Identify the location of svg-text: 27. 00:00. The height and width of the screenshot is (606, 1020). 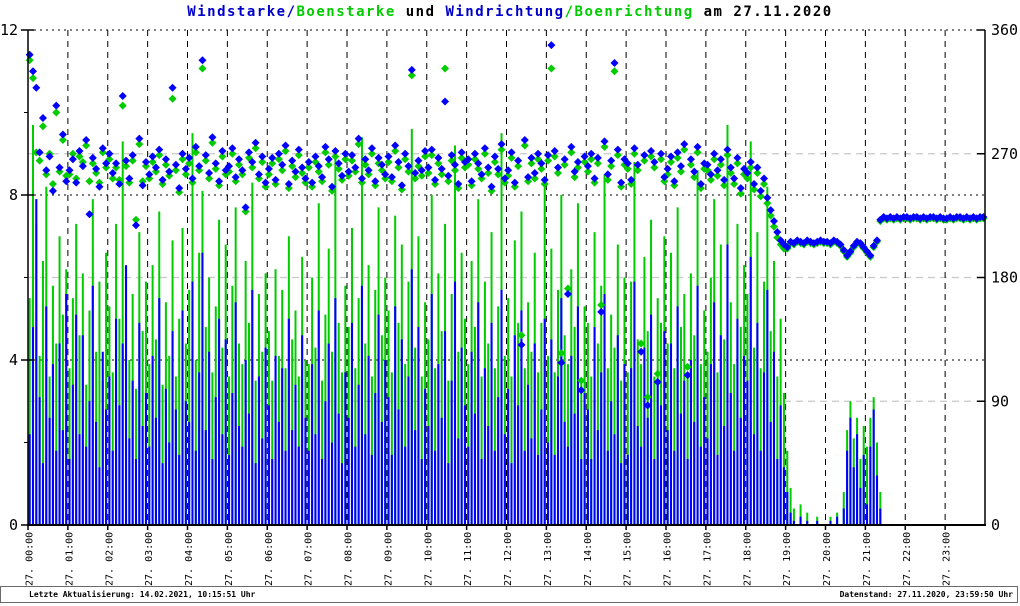
(30, 559).